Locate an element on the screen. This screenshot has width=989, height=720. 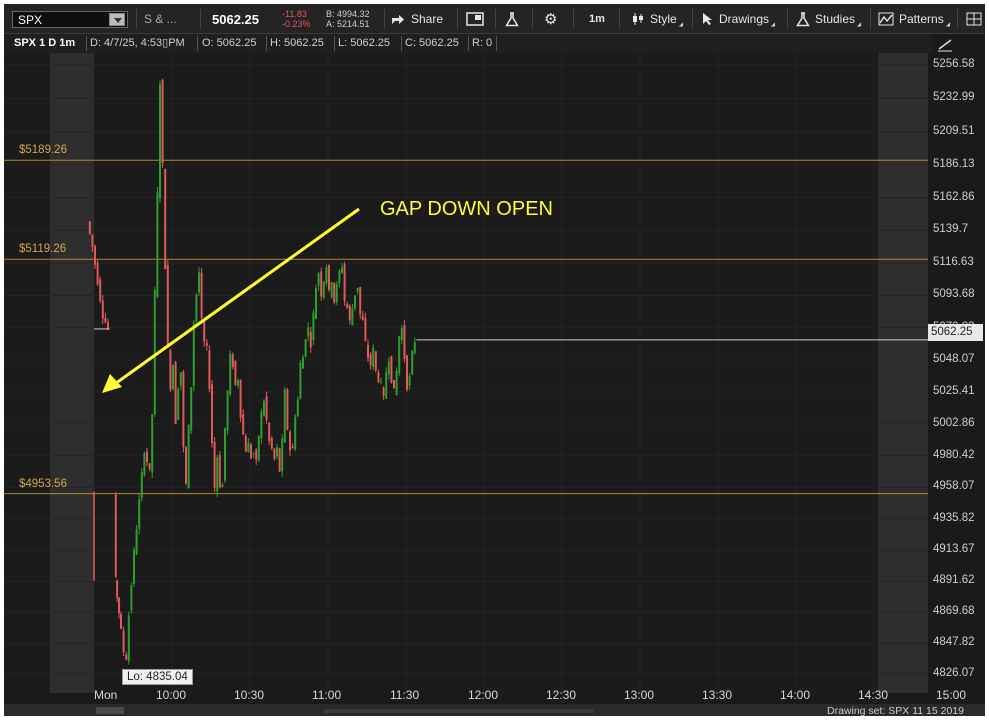
lab-button is located at coordinates (512, 19).